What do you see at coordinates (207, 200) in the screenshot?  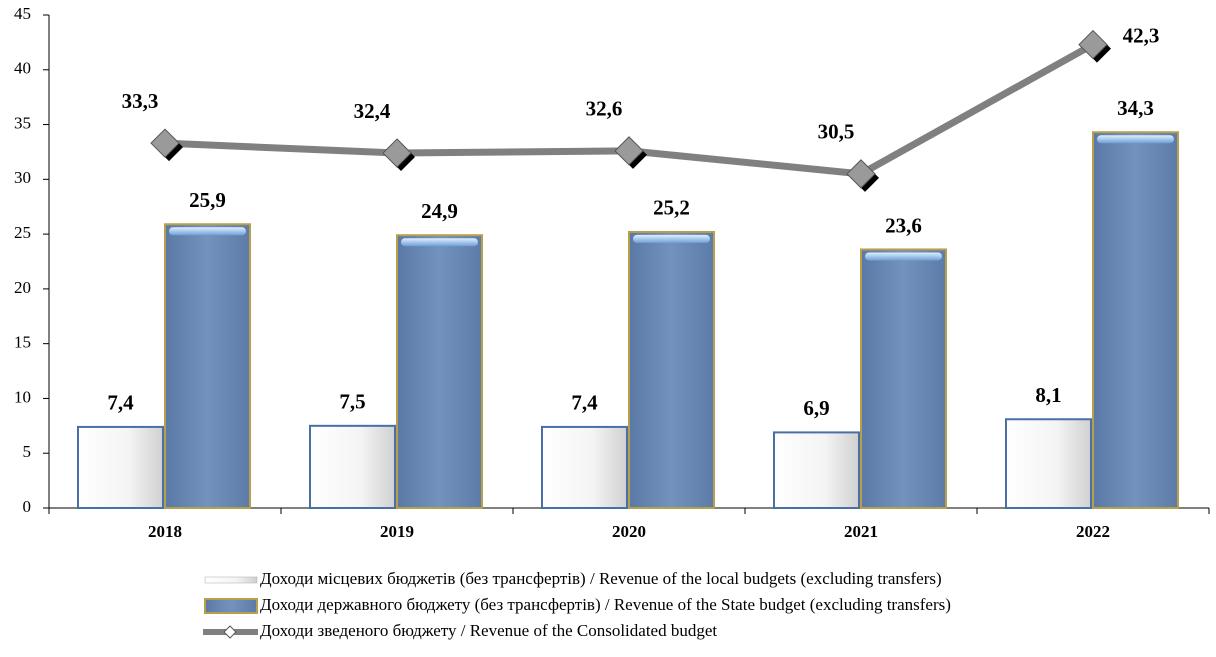 I see `value-label: 25,9` at bounding box center [207, 200].